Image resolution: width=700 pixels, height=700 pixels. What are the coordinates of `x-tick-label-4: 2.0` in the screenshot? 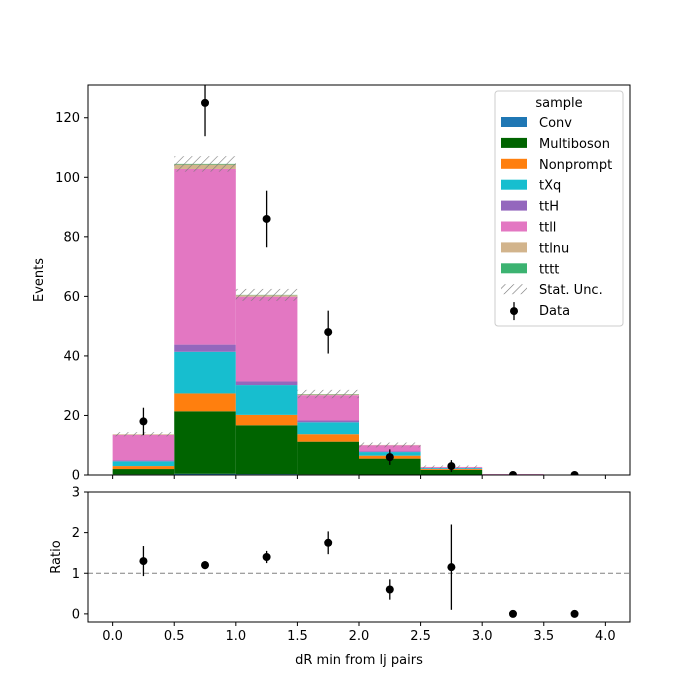 It's located at (359, 636).